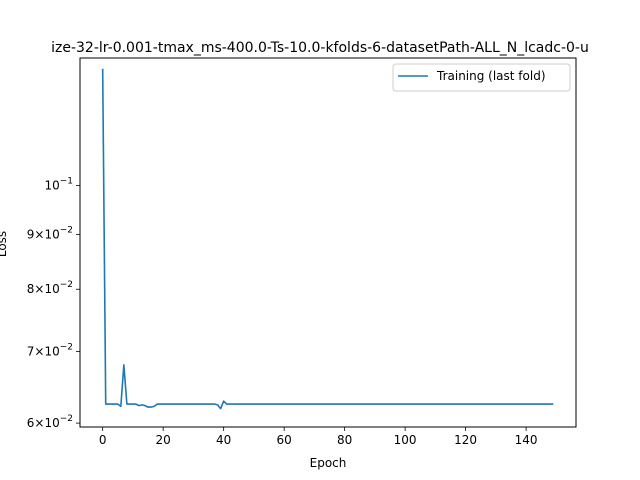 The height and width of the screenshot is (480, 640). What do you see at coordinates (50, 350) in the screenshot?
I see `y-tick-label: 7×10⁻²` at bounding box center [50, 350].